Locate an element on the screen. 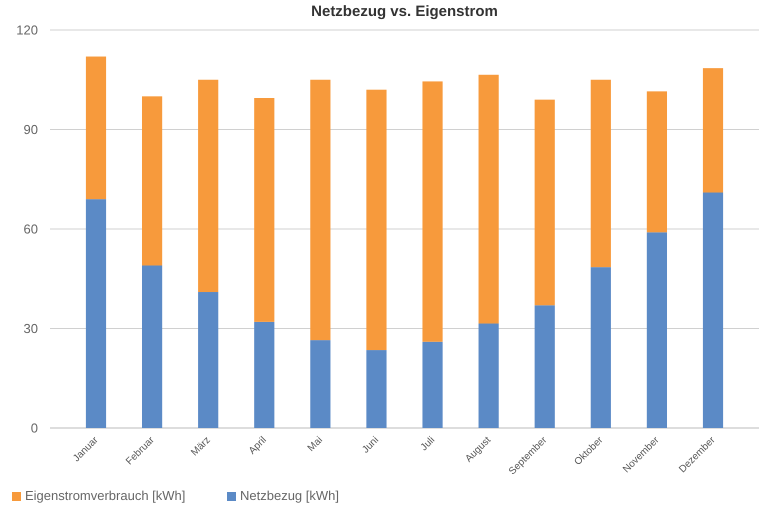 This screenshot has width=769, height=518. legend-label: Eigenstromverbrauch [kWh] is located at coordinates (105, 495).